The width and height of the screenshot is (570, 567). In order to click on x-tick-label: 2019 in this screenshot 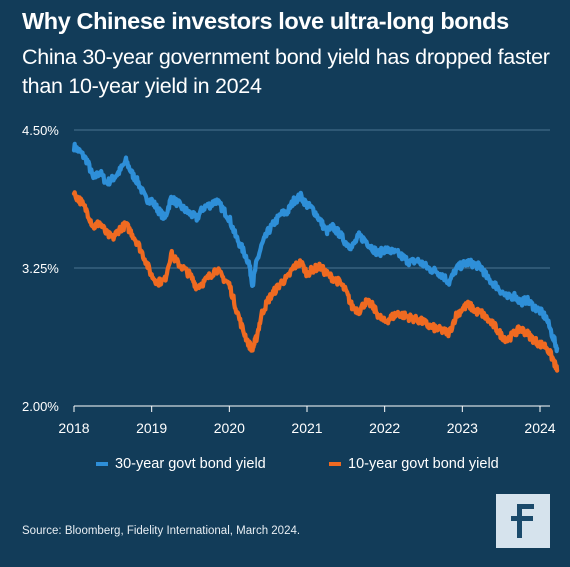, I will do `click(151, 428)`.